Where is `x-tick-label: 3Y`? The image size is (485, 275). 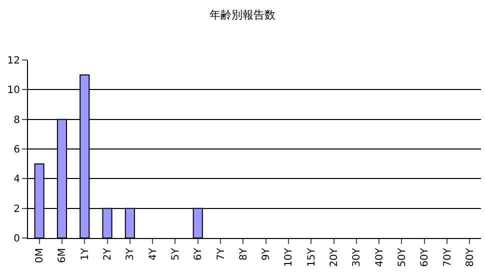
x-tick-label: 3Y is located at coordinates (130, 253).